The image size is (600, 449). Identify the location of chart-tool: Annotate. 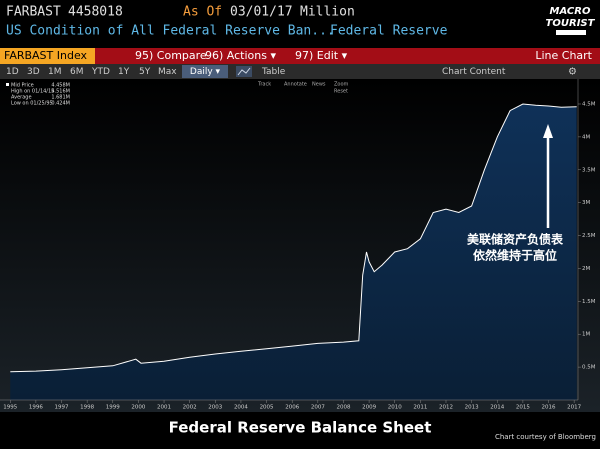
(295, 85).